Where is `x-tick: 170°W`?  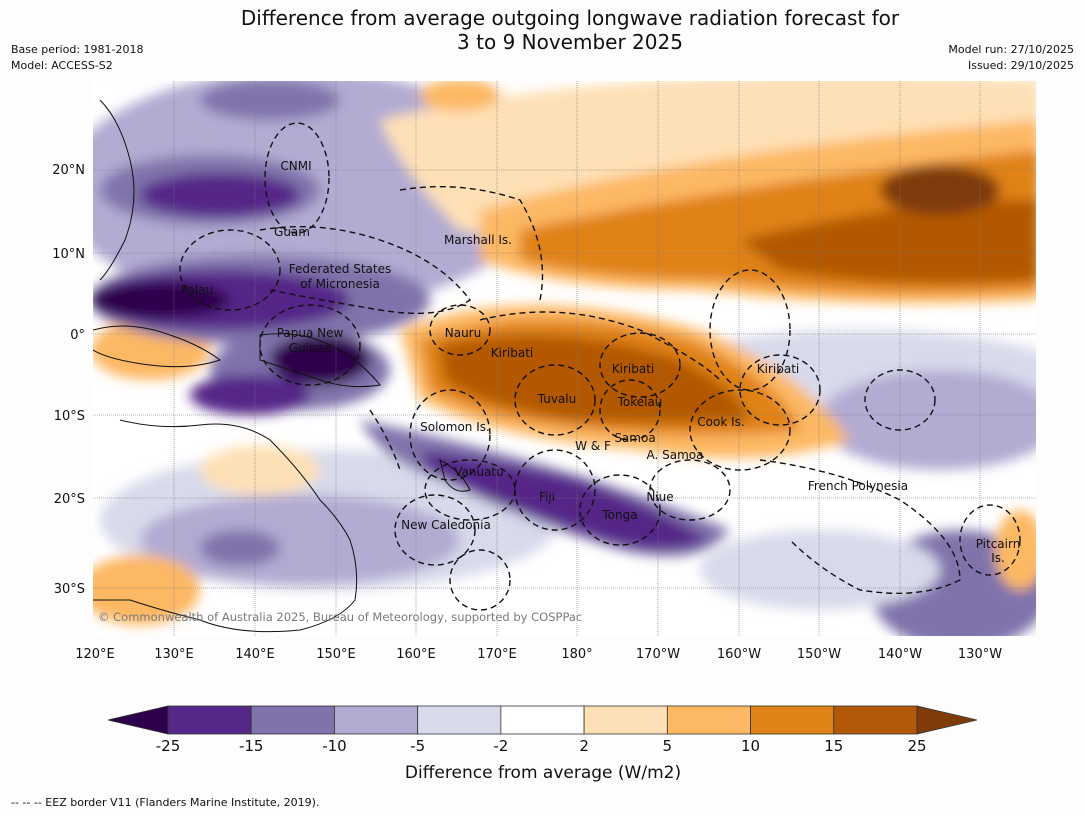
x-tick: 170°W is located at coordinates (658, 654).